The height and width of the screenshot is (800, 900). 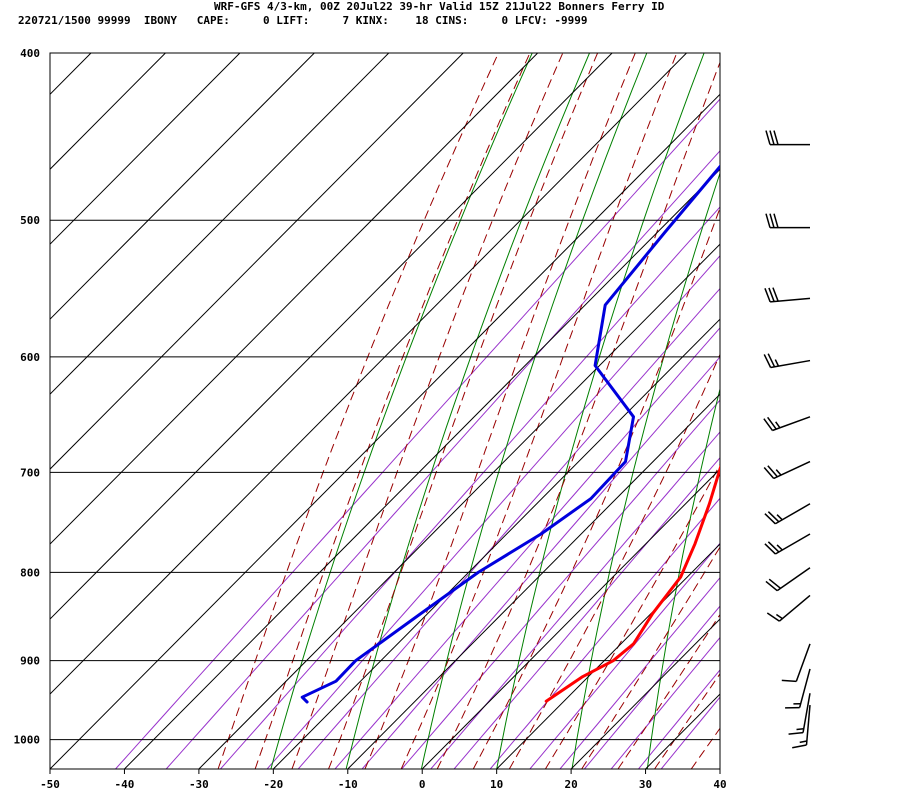 I want to click on pressure-tick-label: 600, so click(x=30, y=357).